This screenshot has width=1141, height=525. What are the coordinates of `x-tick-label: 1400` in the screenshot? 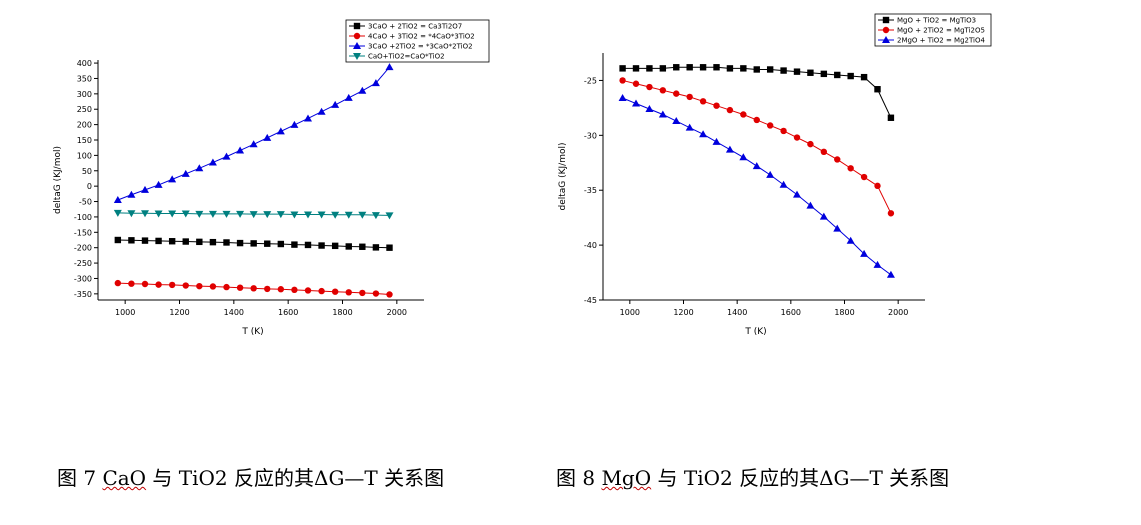 It's located at (737, 312).